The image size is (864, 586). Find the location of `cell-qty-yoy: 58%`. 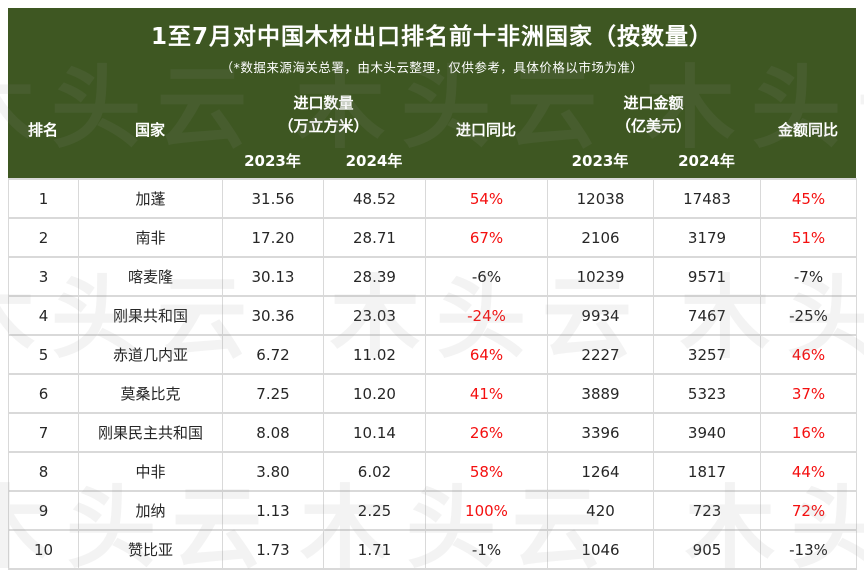

cell-qty-yoy: 58% is located at coordinates (486, 471).